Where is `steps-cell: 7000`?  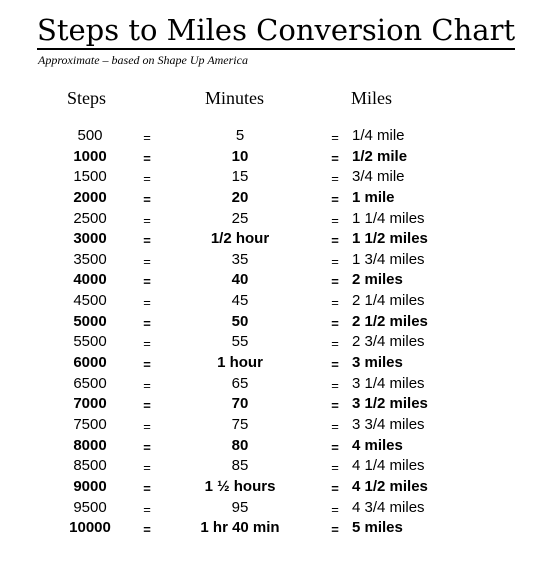
steps-cell: 7000 is located at coordinates (90, 404).